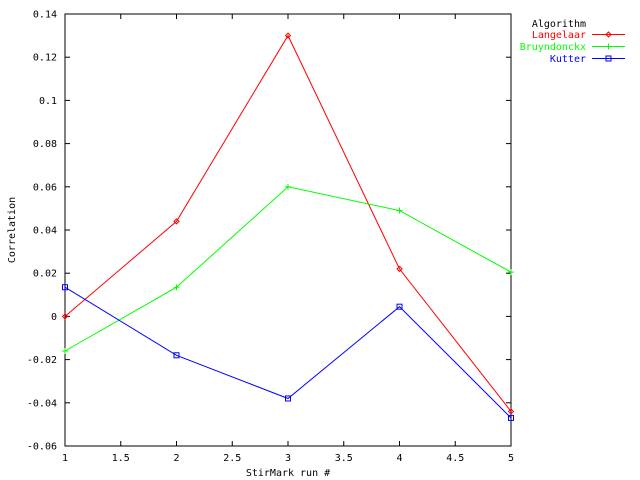 This screenshot has height=480, width=640. Describe the element at coordinates (54, 317) in the screenshot. I see `y-tick-label: 0` at that location.